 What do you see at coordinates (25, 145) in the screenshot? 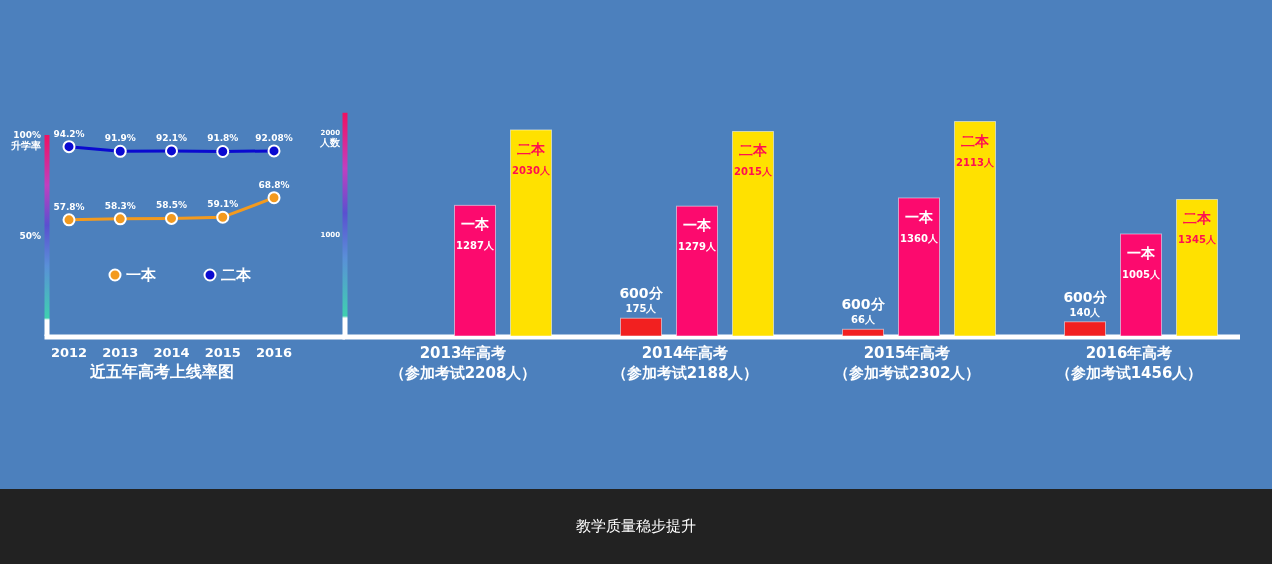
I see `y-axis-title: 升学率` at bounding box center [25, 145].